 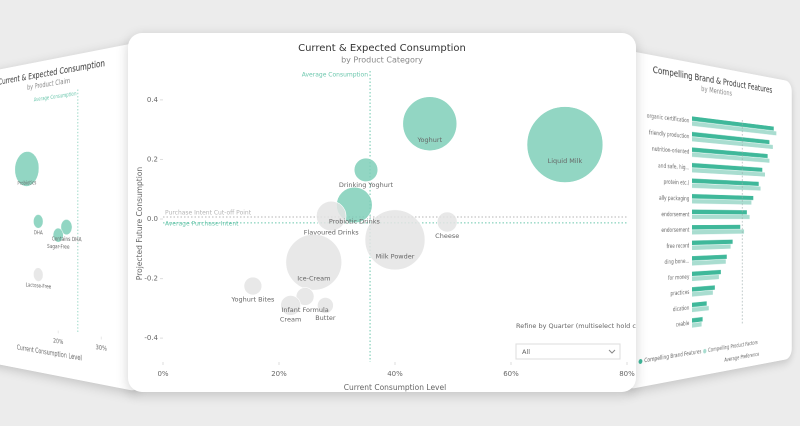 I want to click on y-tick-label: -0.2, so click(x=151, y=279).